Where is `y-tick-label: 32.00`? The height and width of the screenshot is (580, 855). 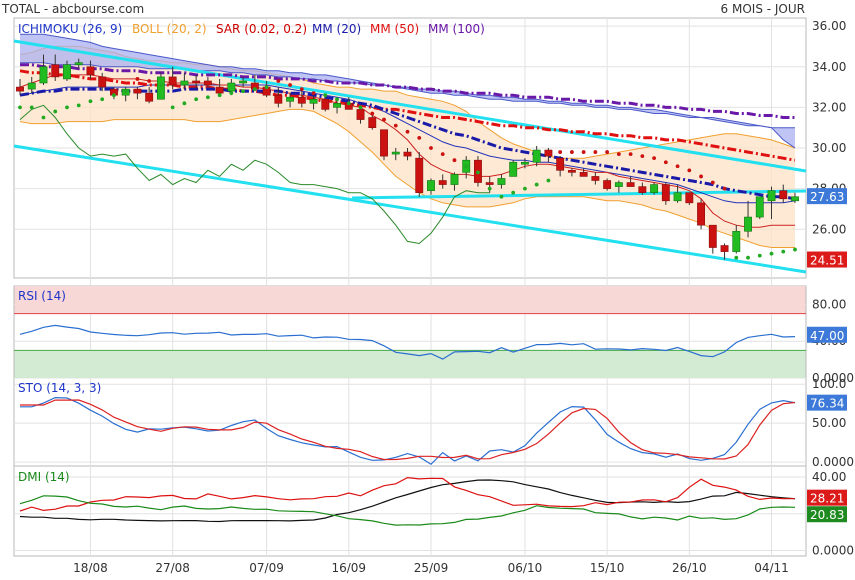 y-tick-label: 32.00 is located at coordinates (829, 107).